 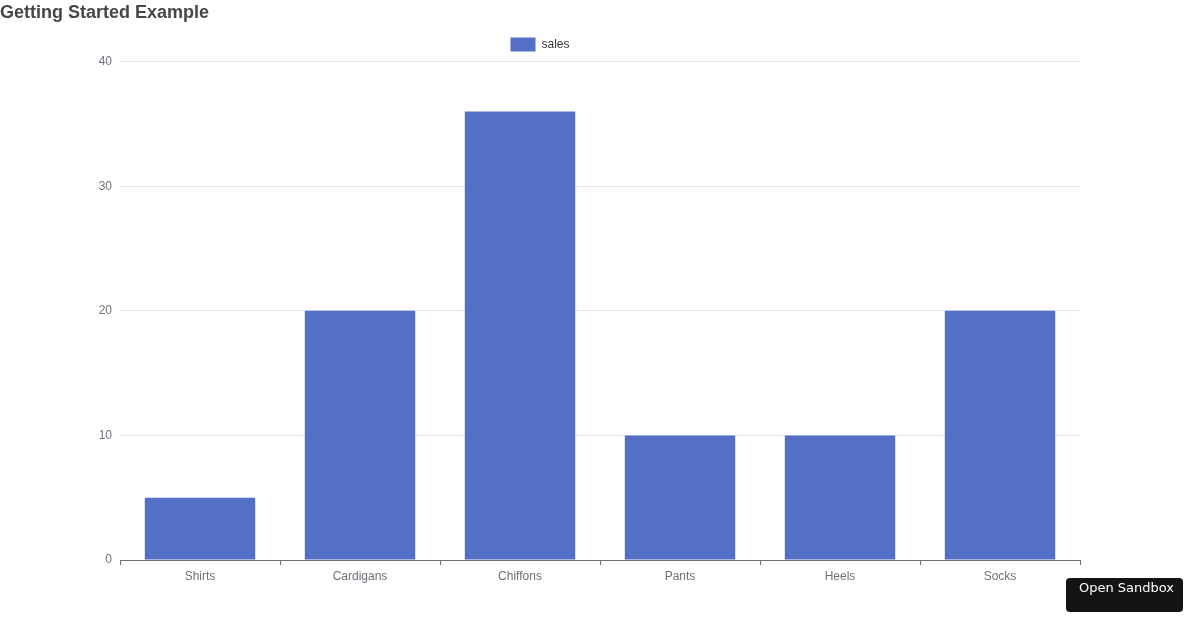 What do you see at coordinates (555, 43) in the screenshot?
I see `legend-label: sales` at bounding box center [555, 43].